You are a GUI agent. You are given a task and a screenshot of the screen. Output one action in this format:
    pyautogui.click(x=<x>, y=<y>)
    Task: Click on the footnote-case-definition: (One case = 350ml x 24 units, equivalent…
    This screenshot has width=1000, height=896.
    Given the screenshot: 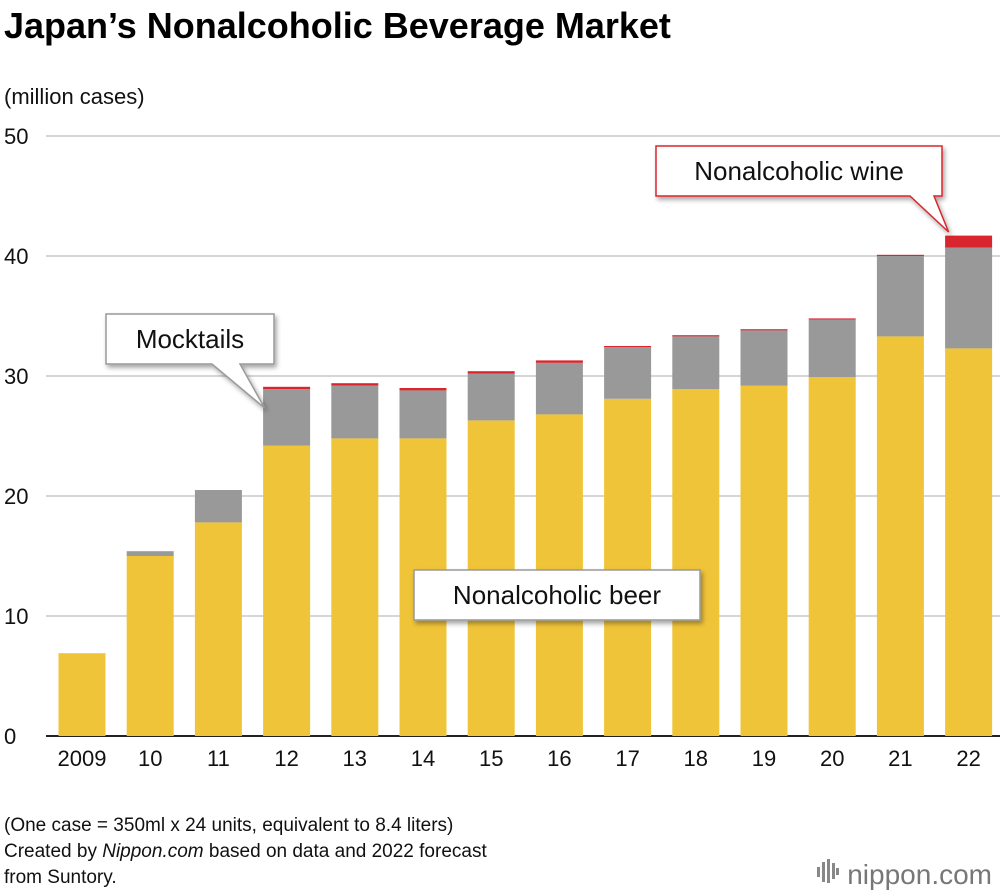 What is the action you would take?
    pyautogui.click(x=229, y=825)
    